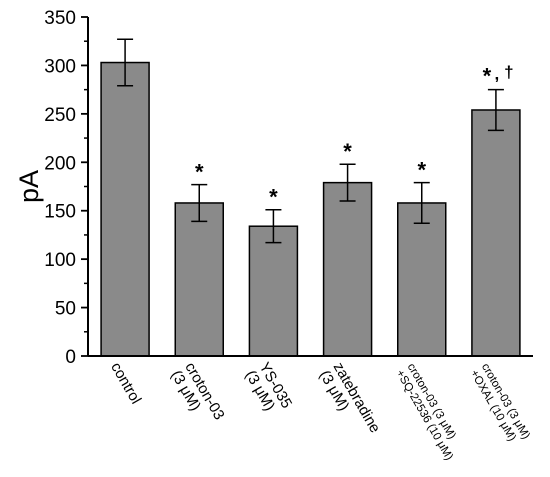 This screenshot has height=477, width=550. I want to click on x-category-label: croton-03(3 μM), so click(197, 391).